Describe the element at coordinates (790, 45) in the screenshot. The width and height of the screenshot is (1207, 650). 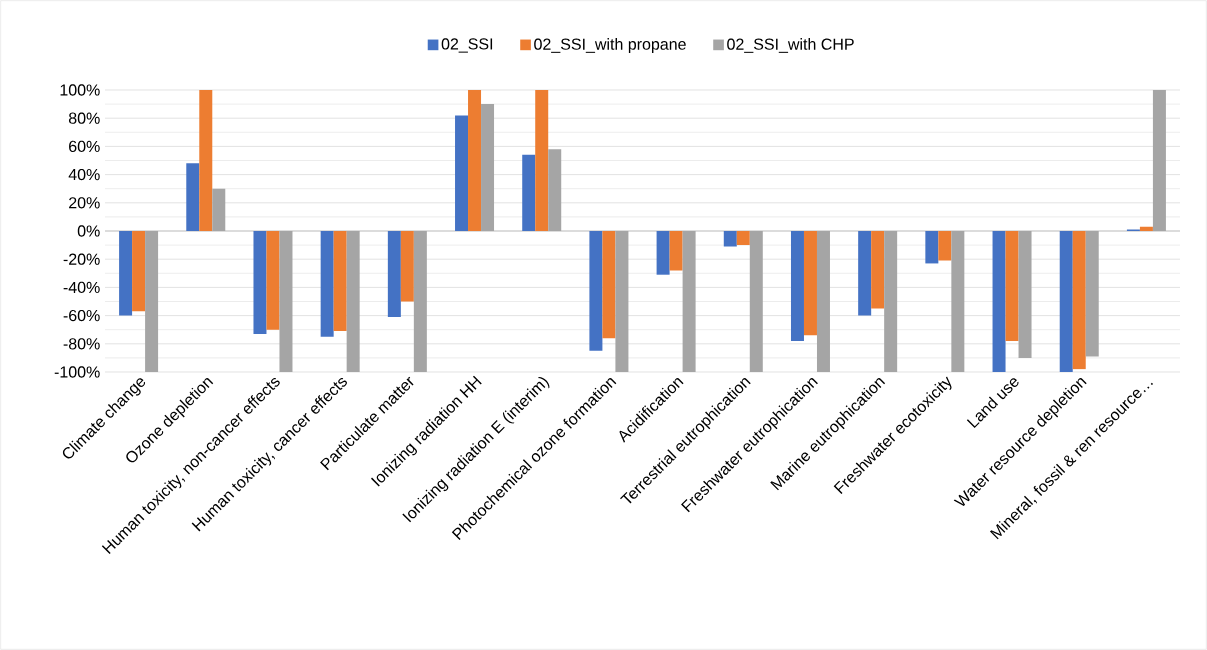
I see `legend-label: 02_SSI_with CHP` at that location.